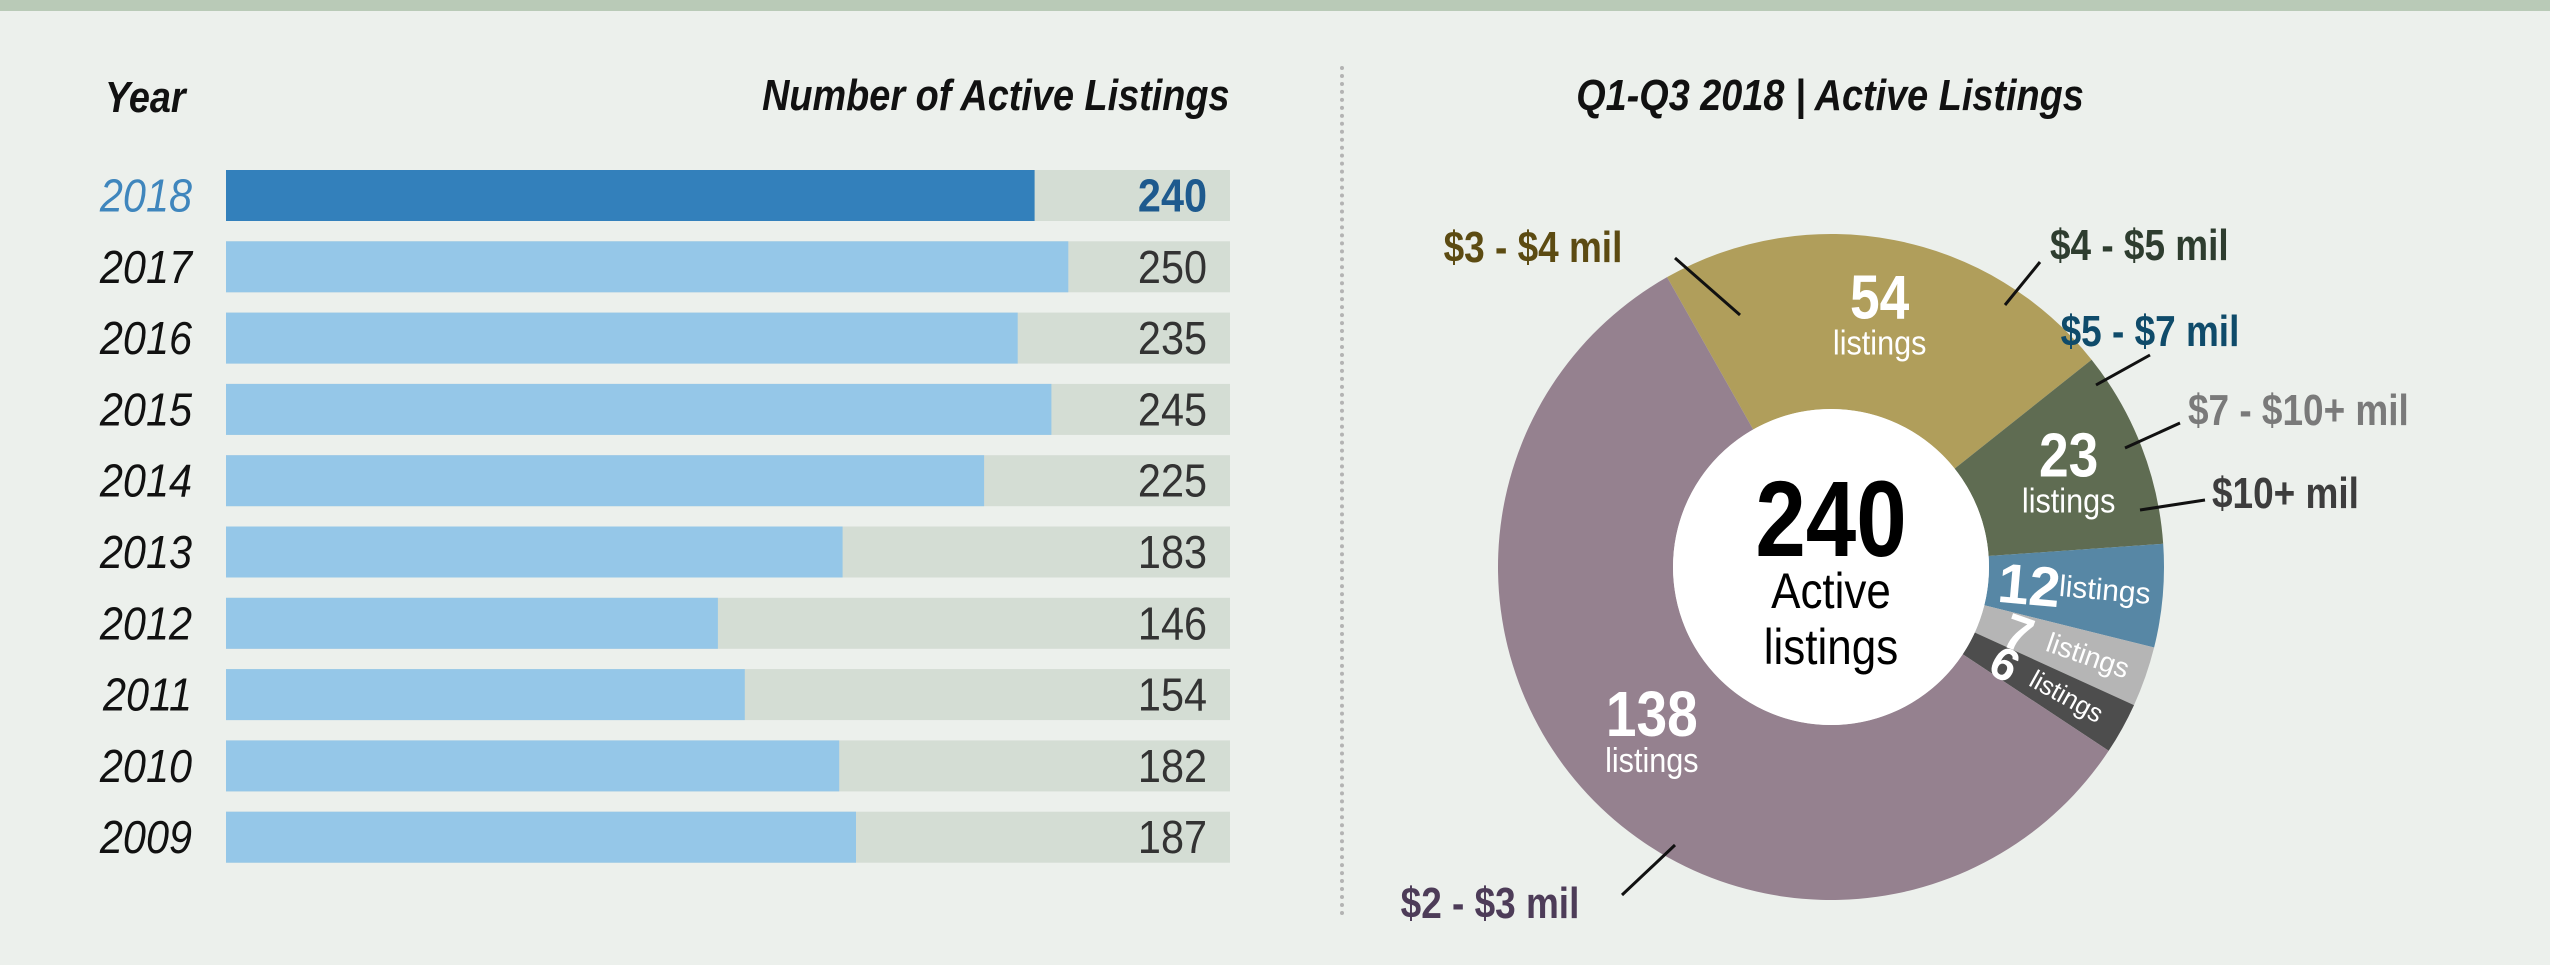 This screenshot has width=2550, height=965. What do you see at coordinates (1342, 491) in the screenshot?
I see `panel-divider` at bounding box center [1342, 491].